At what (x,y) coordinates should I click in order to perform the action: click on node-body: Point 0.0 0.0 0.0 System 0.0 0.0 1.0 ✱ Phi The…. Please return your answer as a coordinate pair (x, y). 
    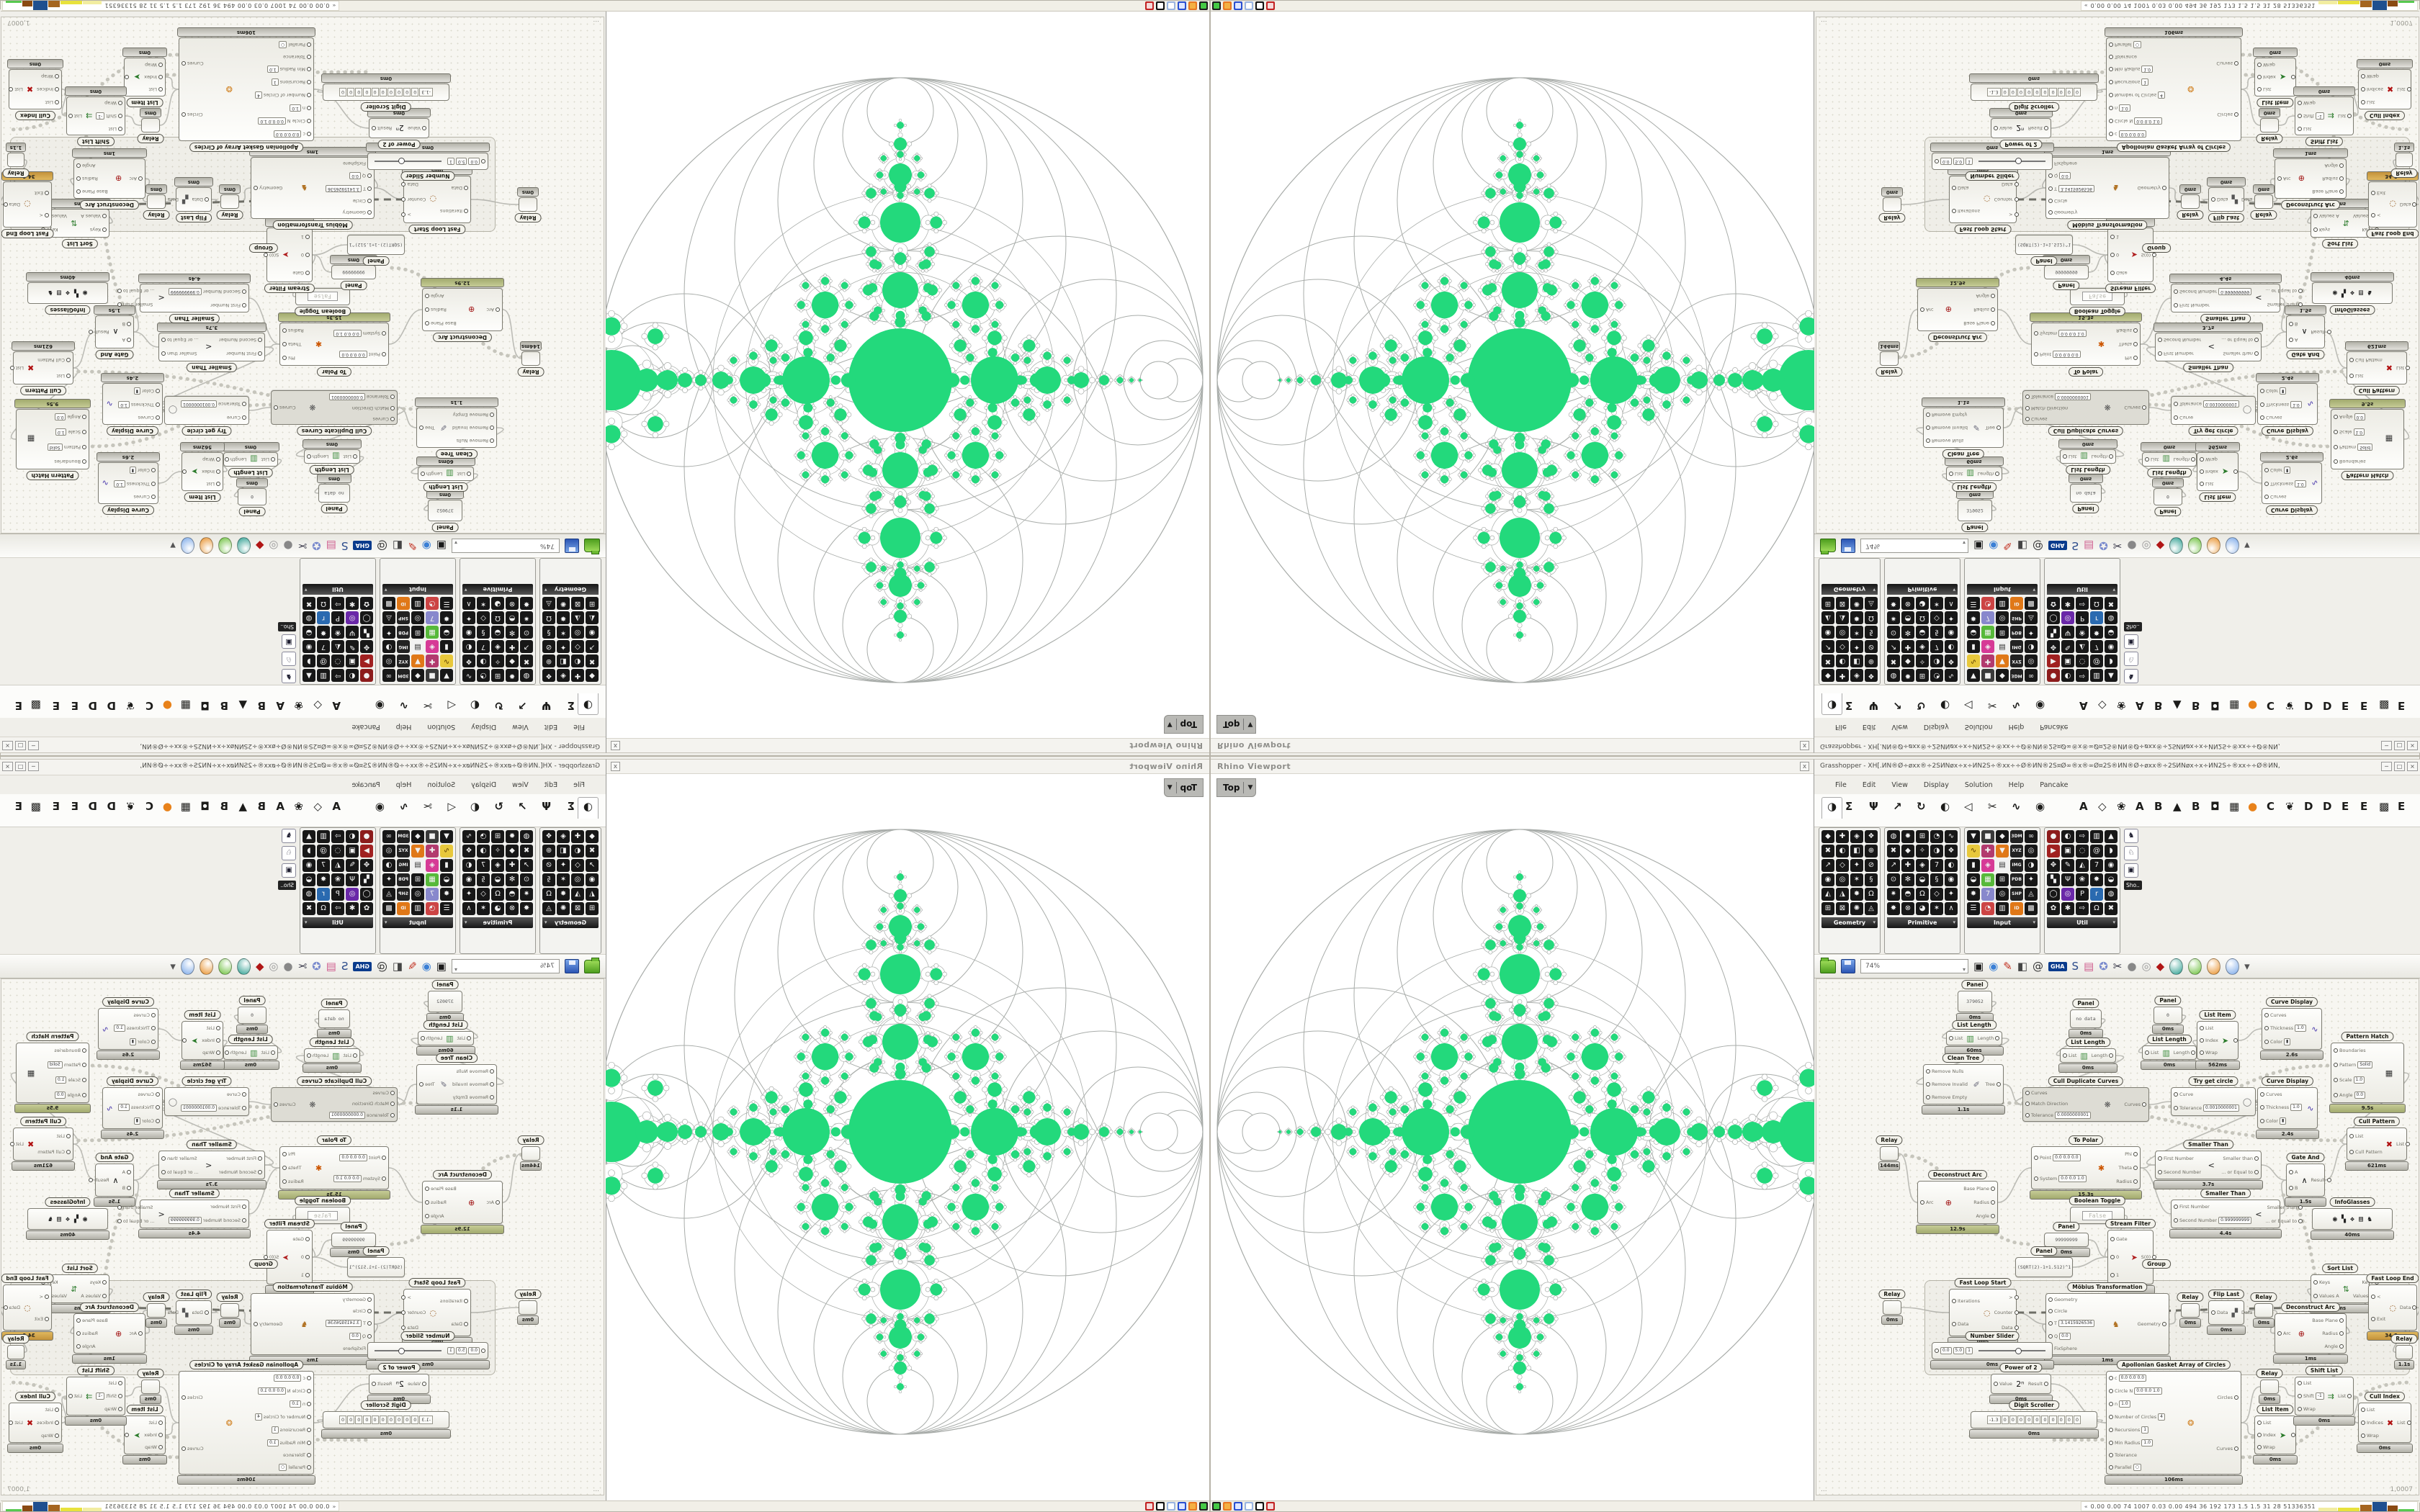
    Looking at the image, I should click on (2086, 1167).